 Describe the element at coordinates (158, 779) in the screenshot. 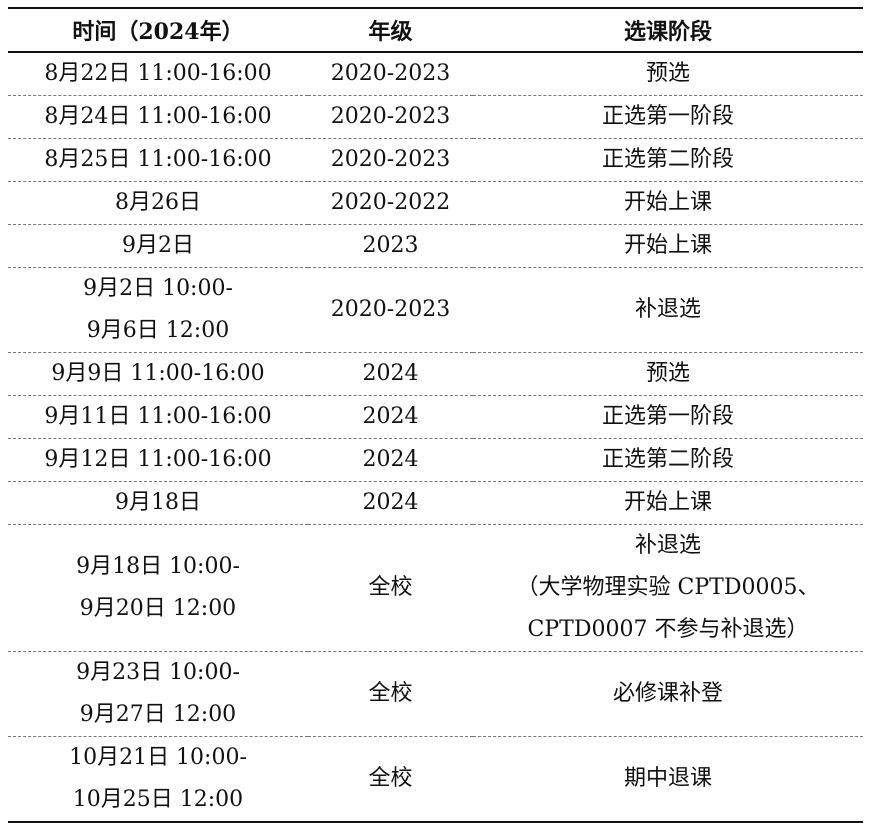

I see `time-cell: 10月21日 10:00- 10月25日 12:00` at that location.